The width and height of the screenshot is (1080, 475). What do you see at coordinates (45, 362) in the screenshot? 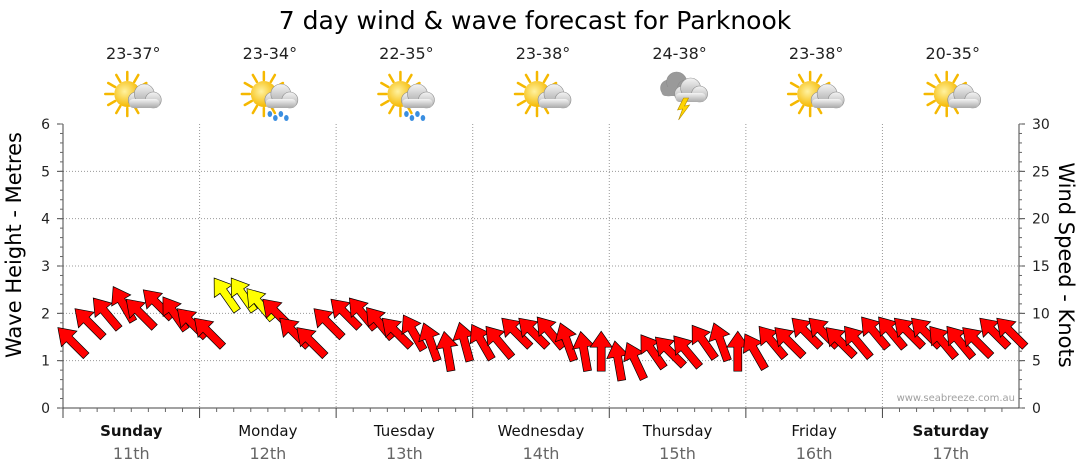
I see `left-tick-label: 1` at bounding box center [45, 362].